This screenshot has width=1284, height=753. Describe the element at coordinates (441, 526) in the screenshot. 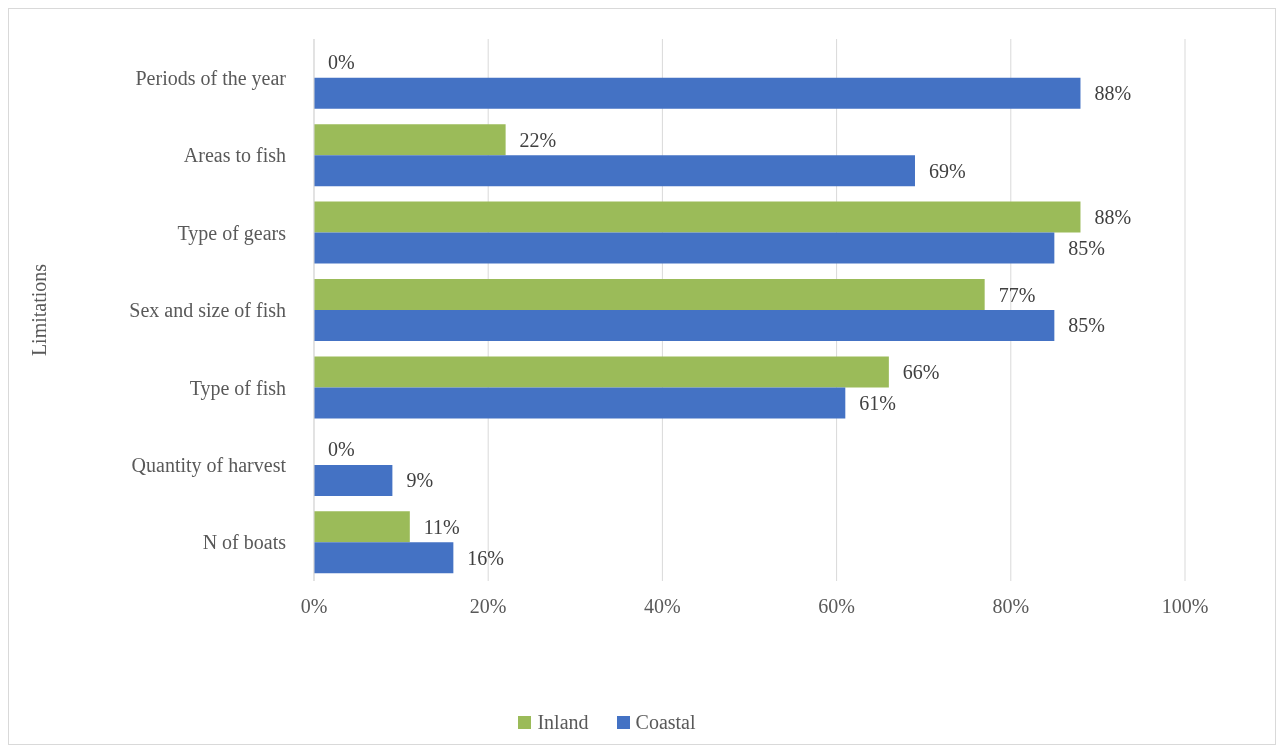

I see `data-label: 11%` at that location.